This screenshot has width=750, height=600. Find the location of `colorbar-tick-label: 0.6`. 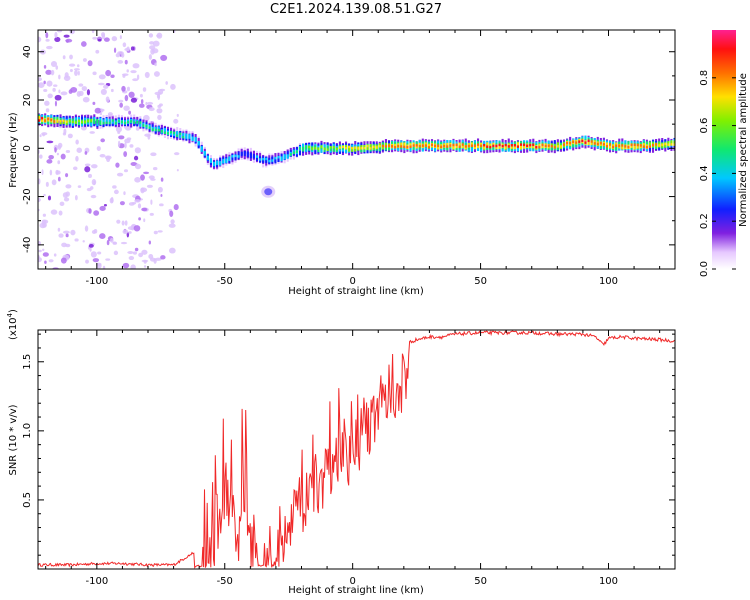

colorbar-tick-label: 0.6 is located at coordinates (704, 126).